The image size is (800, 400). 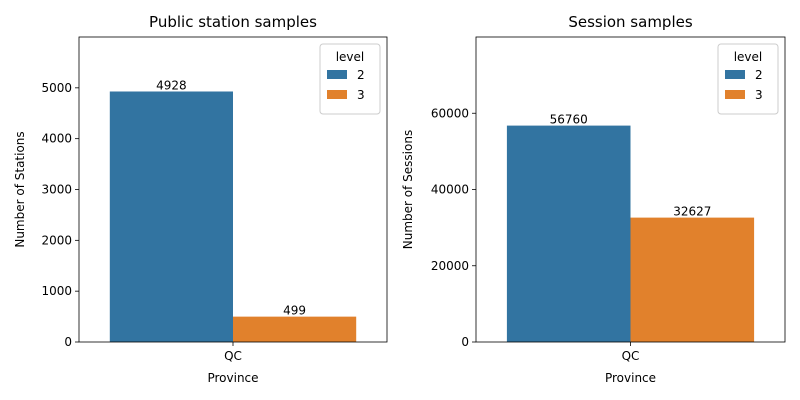 What do you see at coordinates (56, 291) in the screenshot?
I see `y-tick-label: 1000` at bounding box center [56, 291].